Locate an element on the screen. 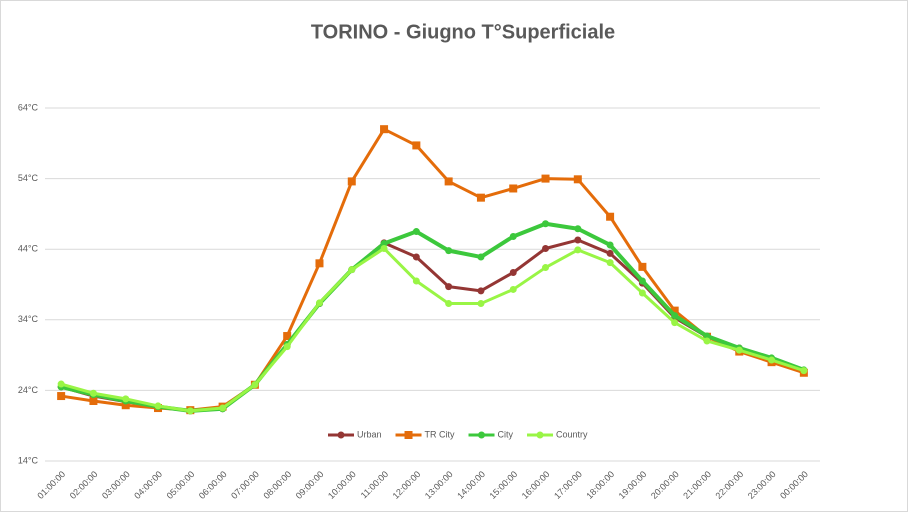  y-tick-label: 14°C is located at coordinates (28, 460).